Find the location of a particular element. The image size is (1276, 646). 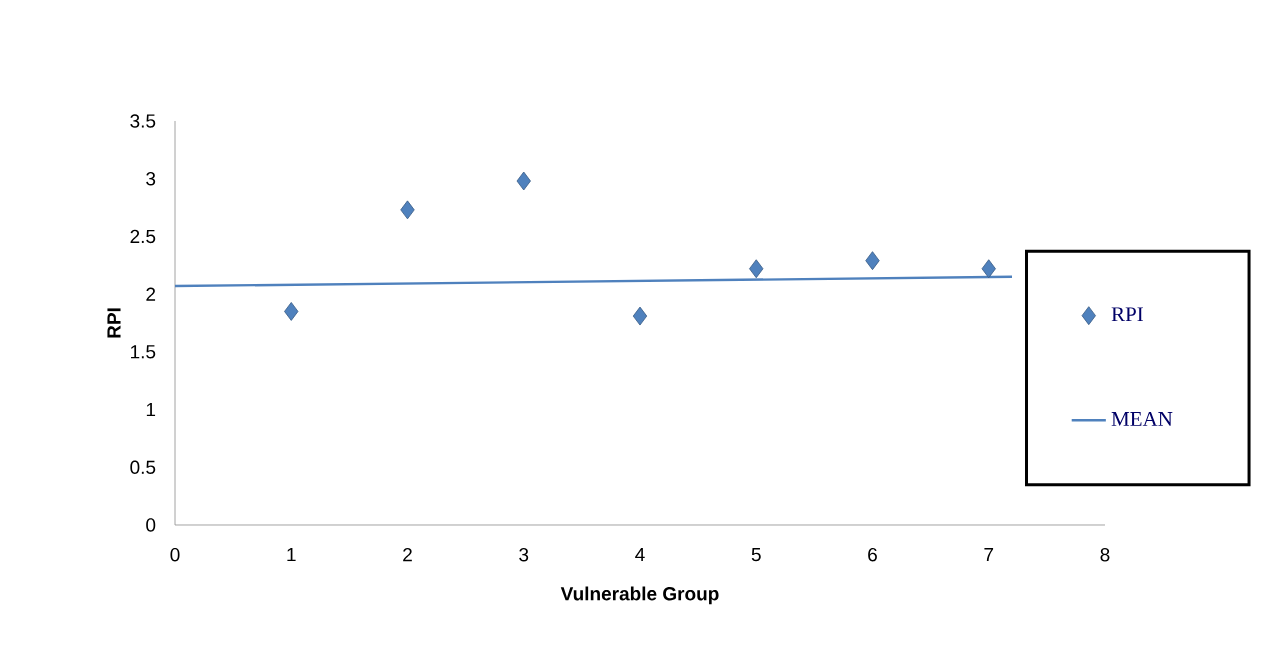

y-tick-label: 0.5 is located at coordinates (143, 467).